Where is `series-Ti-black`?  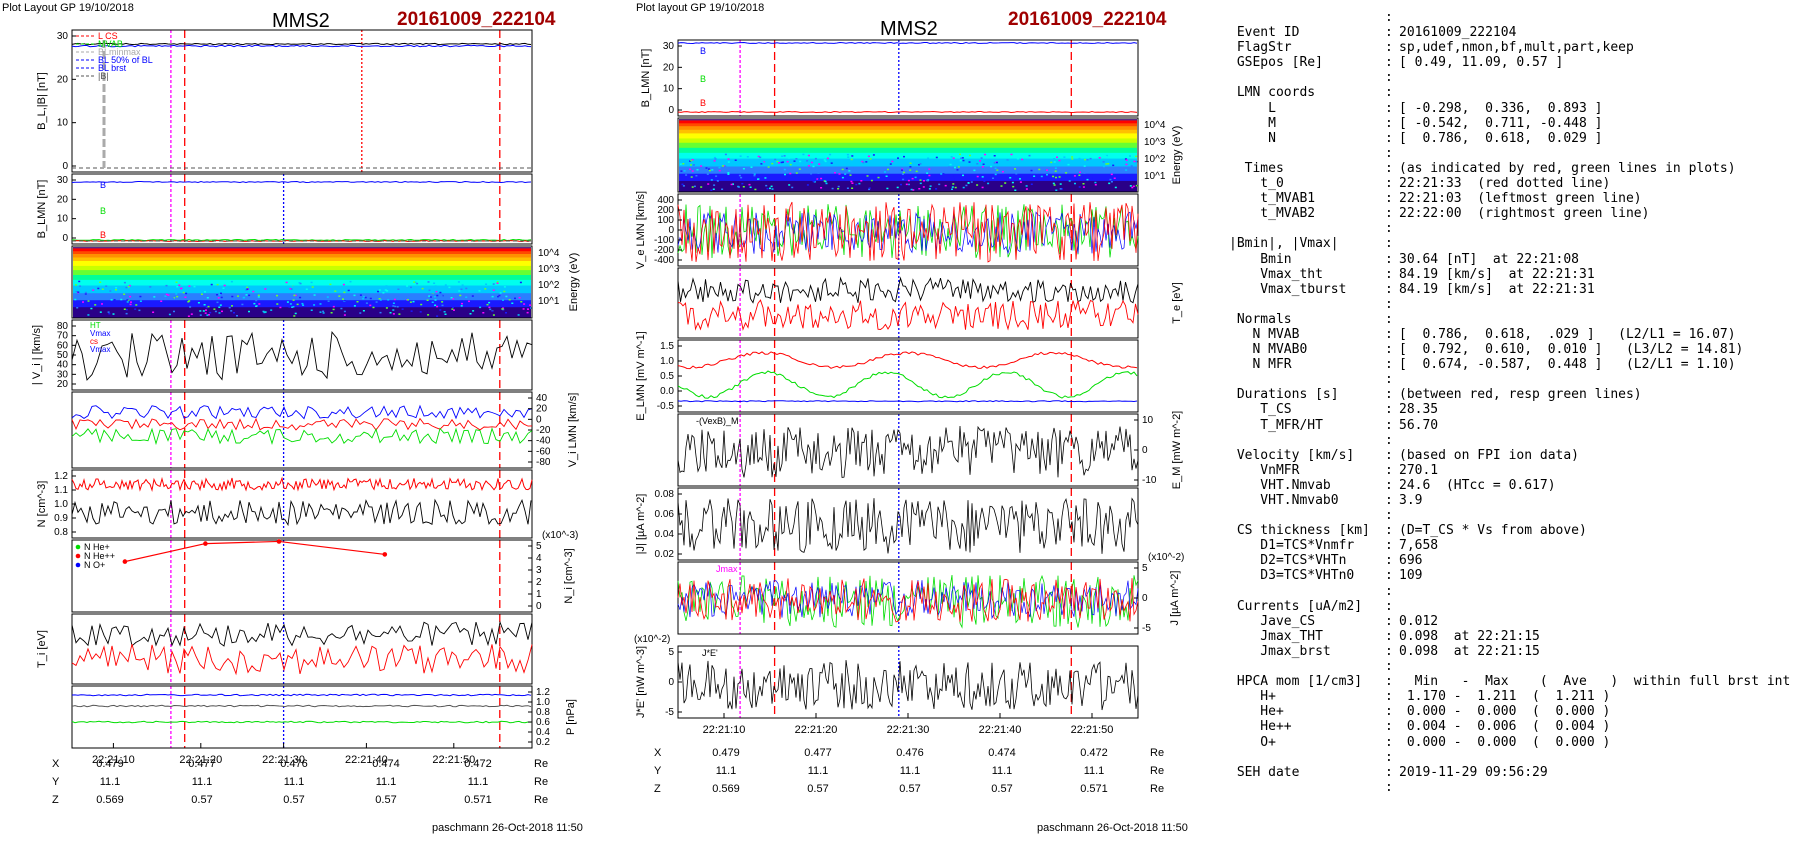 series-Ti-black is located at coordinates (302, 633).